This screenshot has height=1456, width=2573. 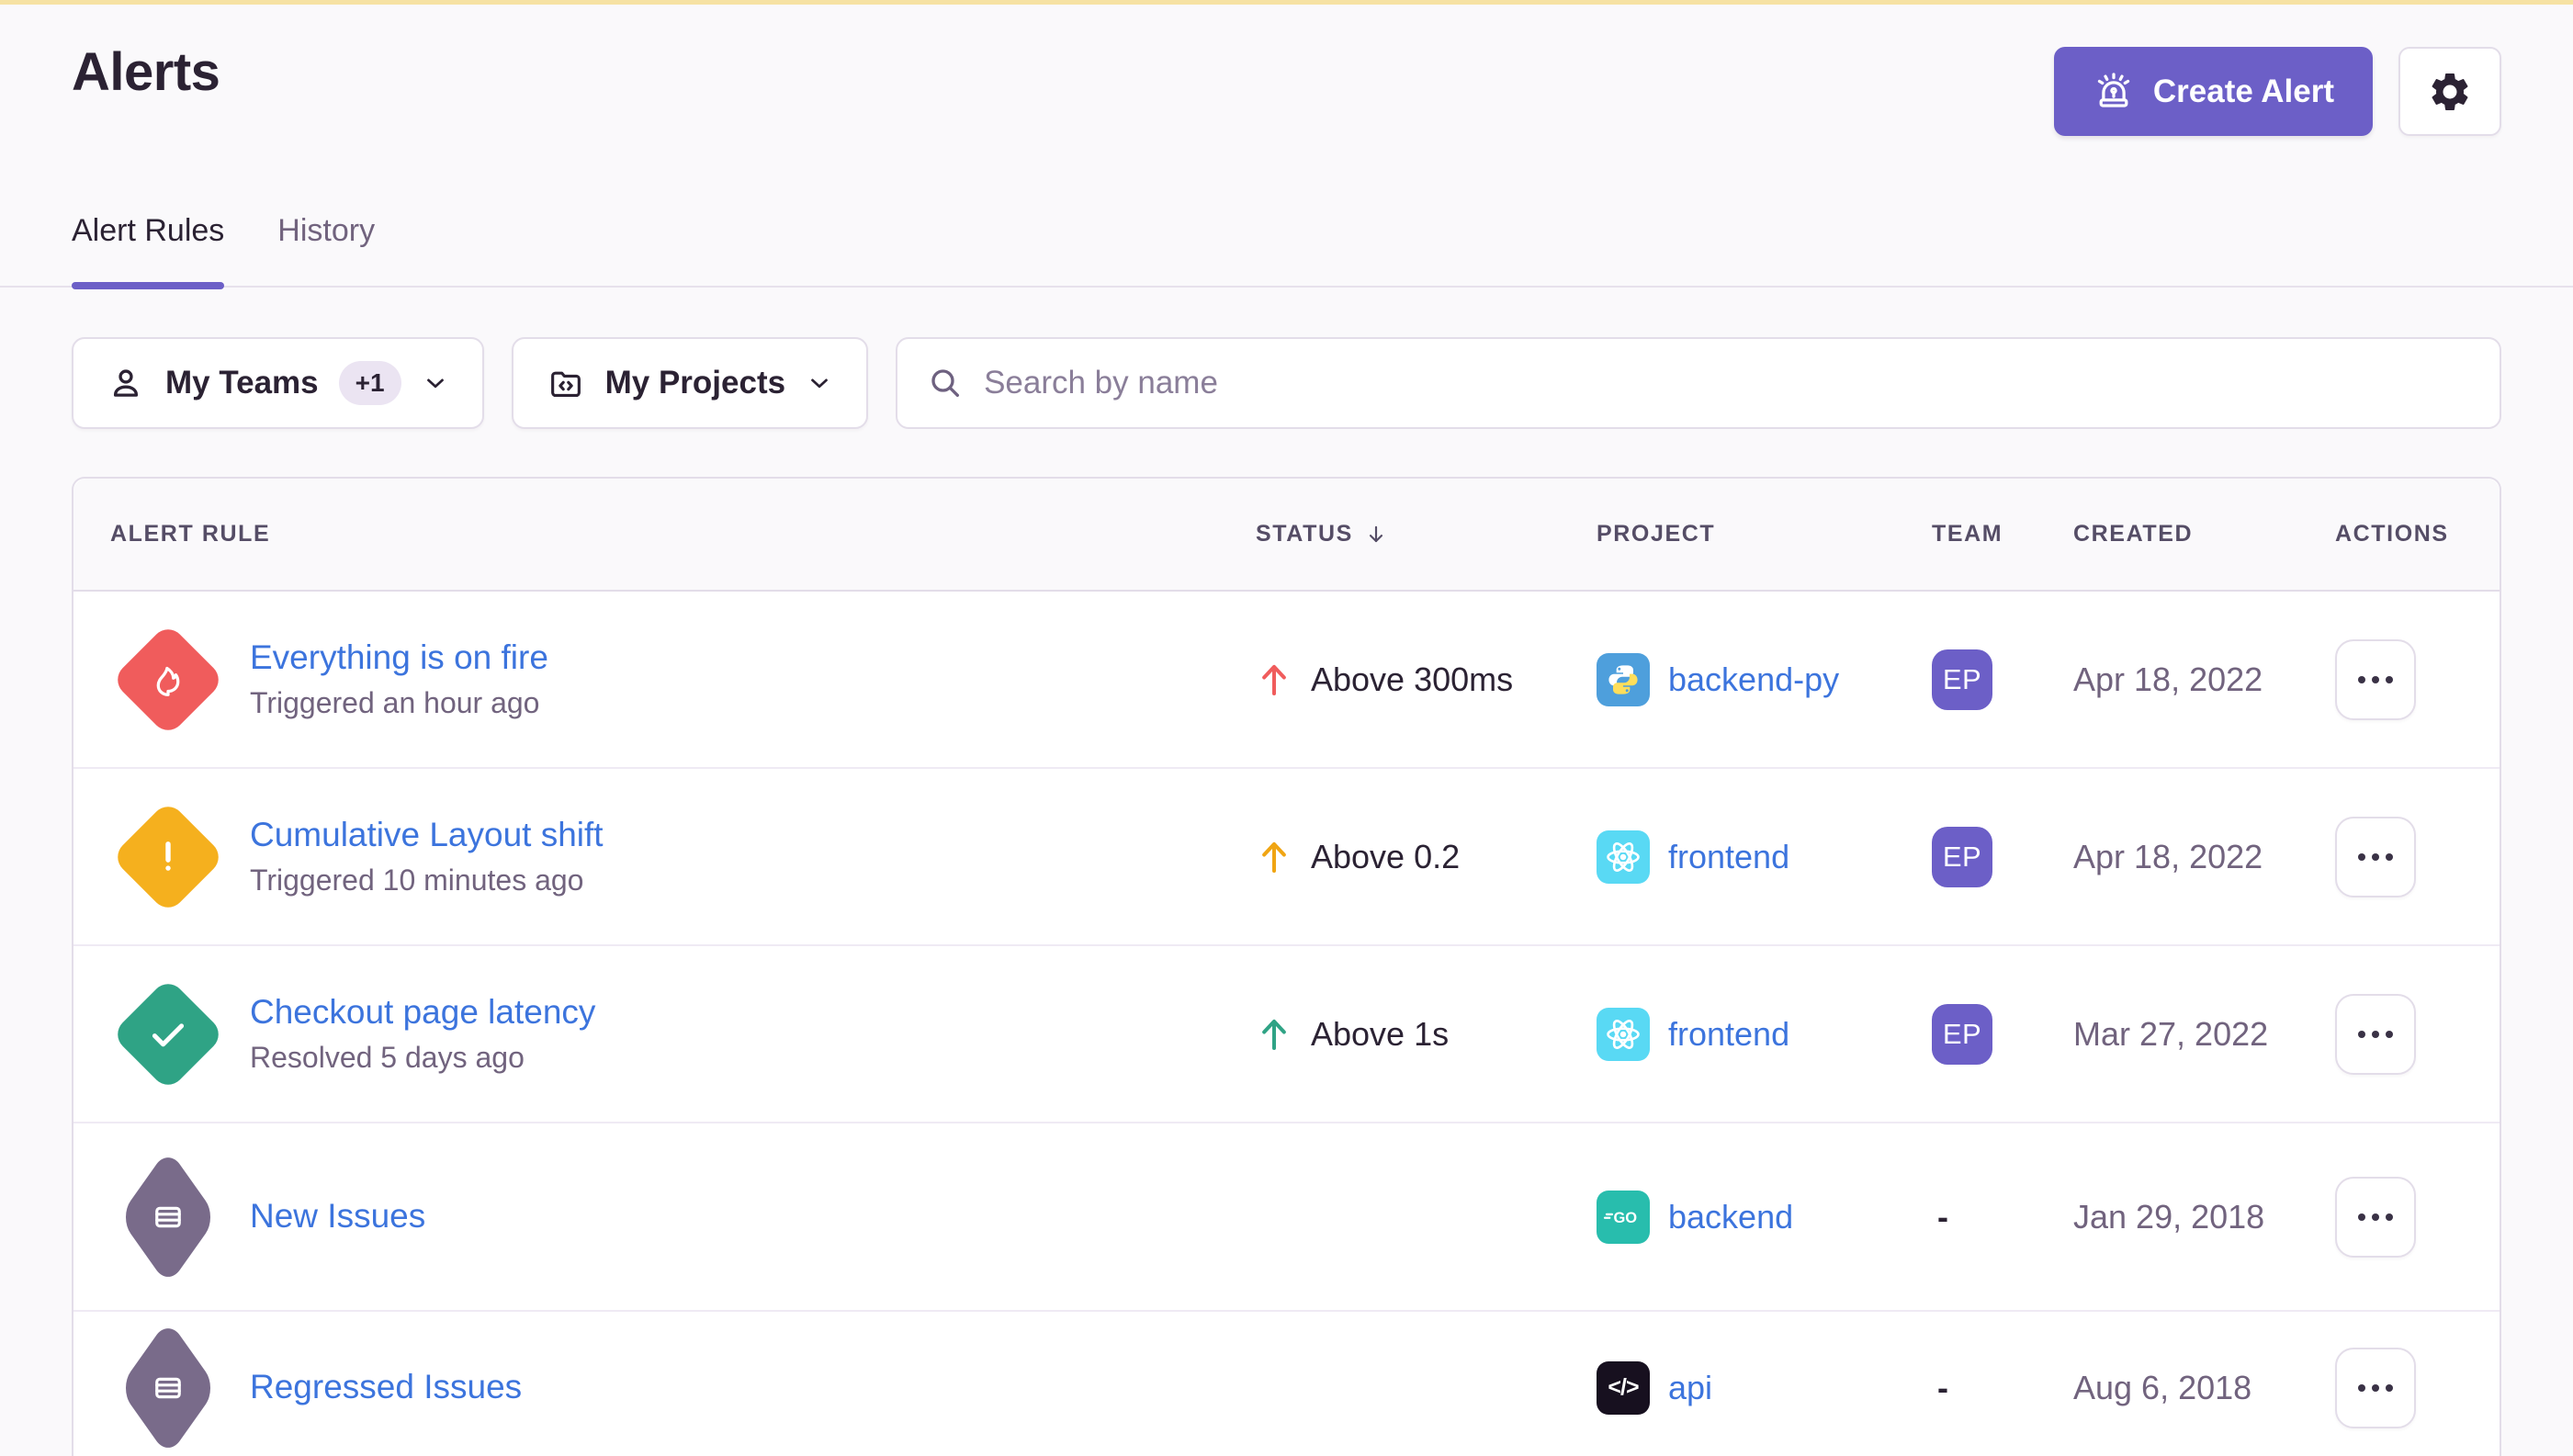 What do you see at coordinates (946, 383) in the screenshot?
I see `search-icon` at bounding box center [946, 383].